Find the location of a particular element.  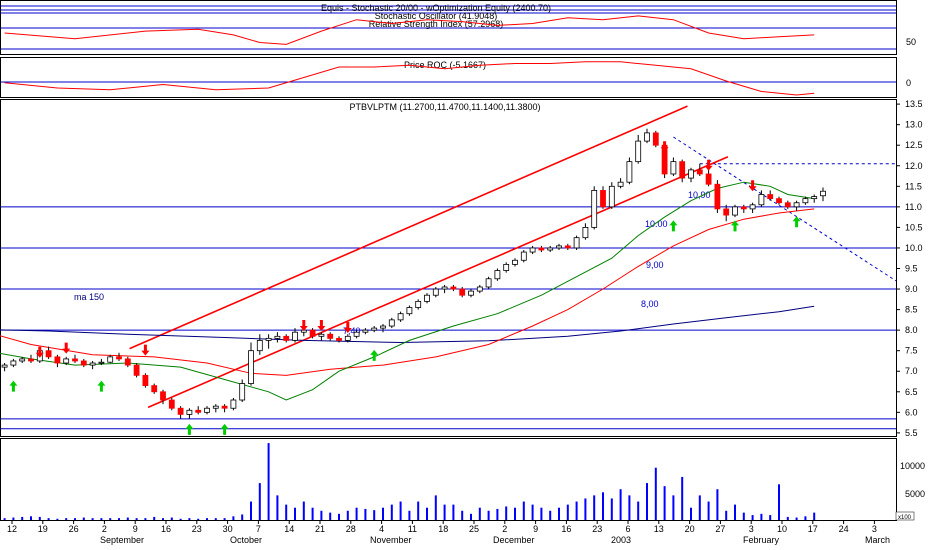

x-day-label: 25 is located at coordinates (474, 529).